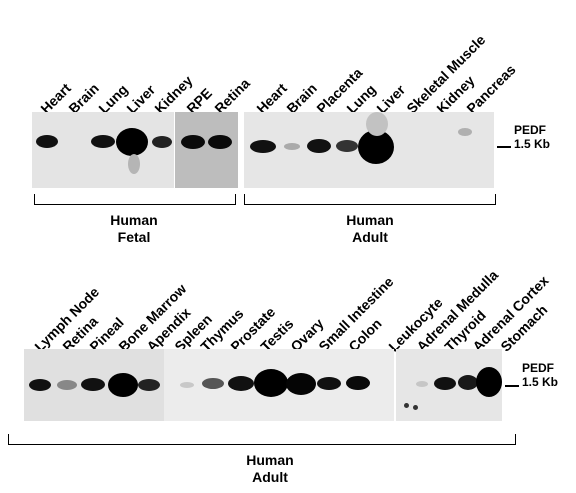 The image size is (576, 493). I want to click on fetal-blot-left, so click(103, 150).